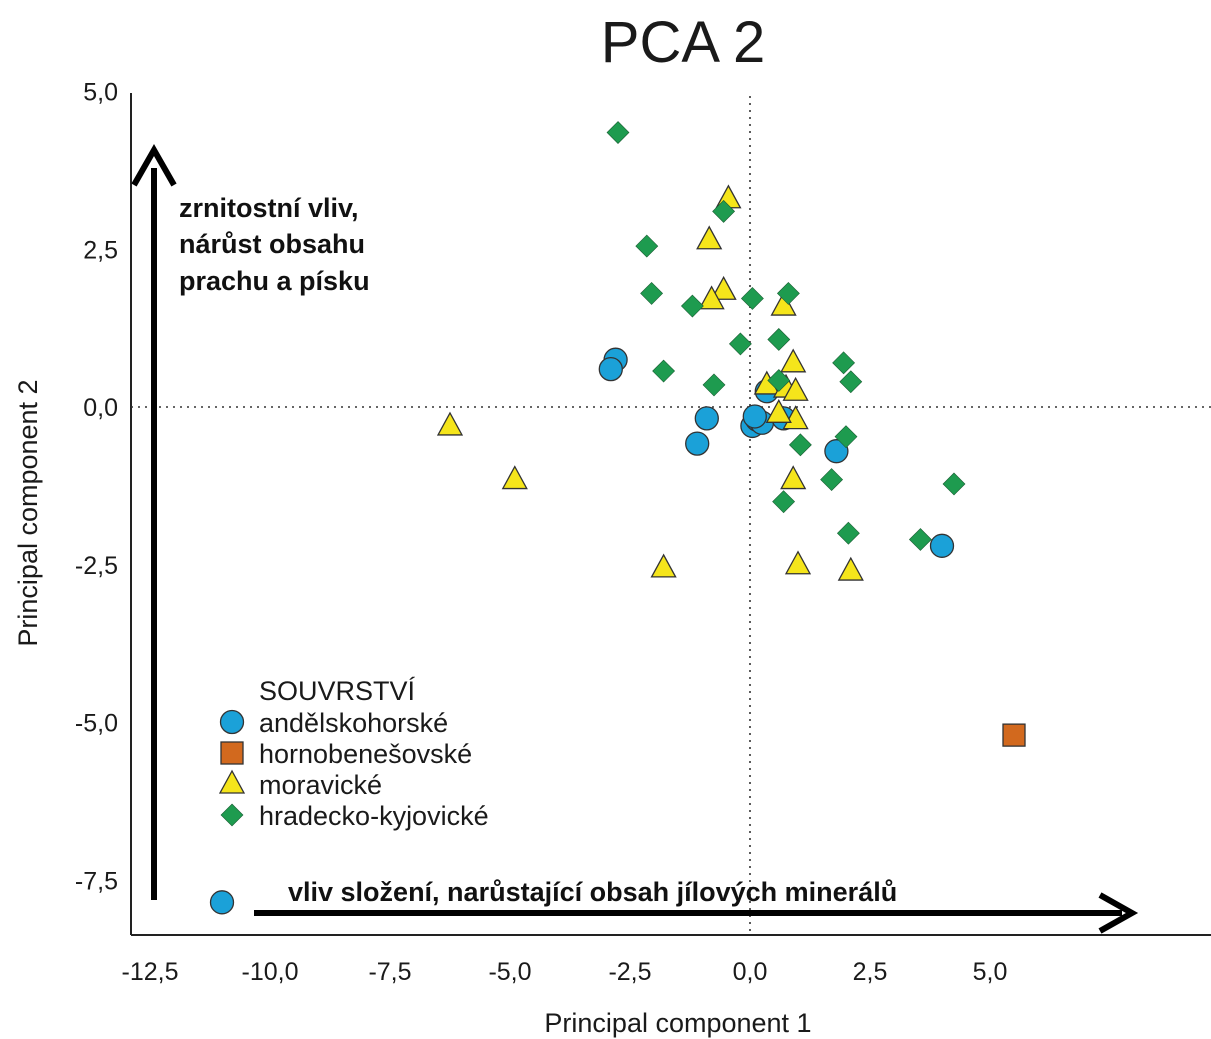 The height and width of the screenshot is (1039, 1211). I want to click on x-tick-label: -12,5, so click(150, 972).